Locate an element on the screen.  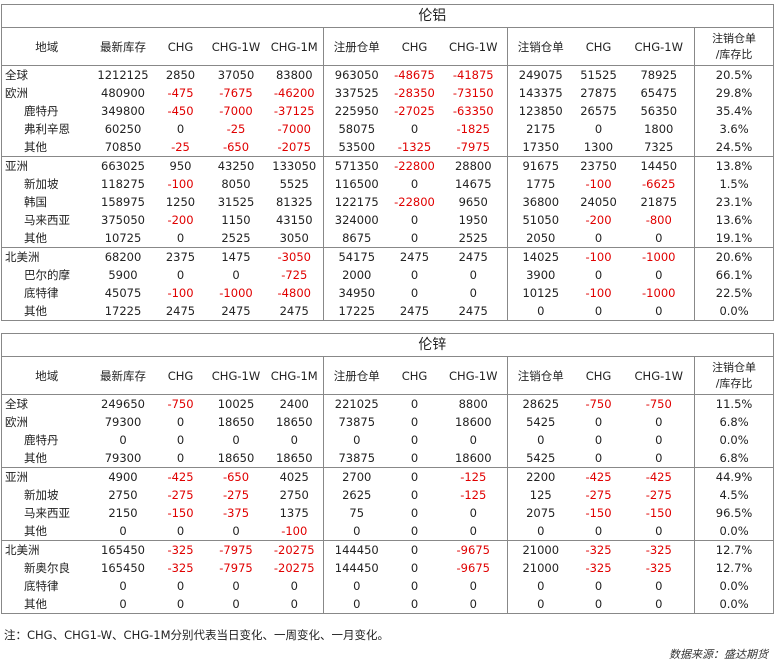
value-cell: 122175 is located at coordinates (356, 202).